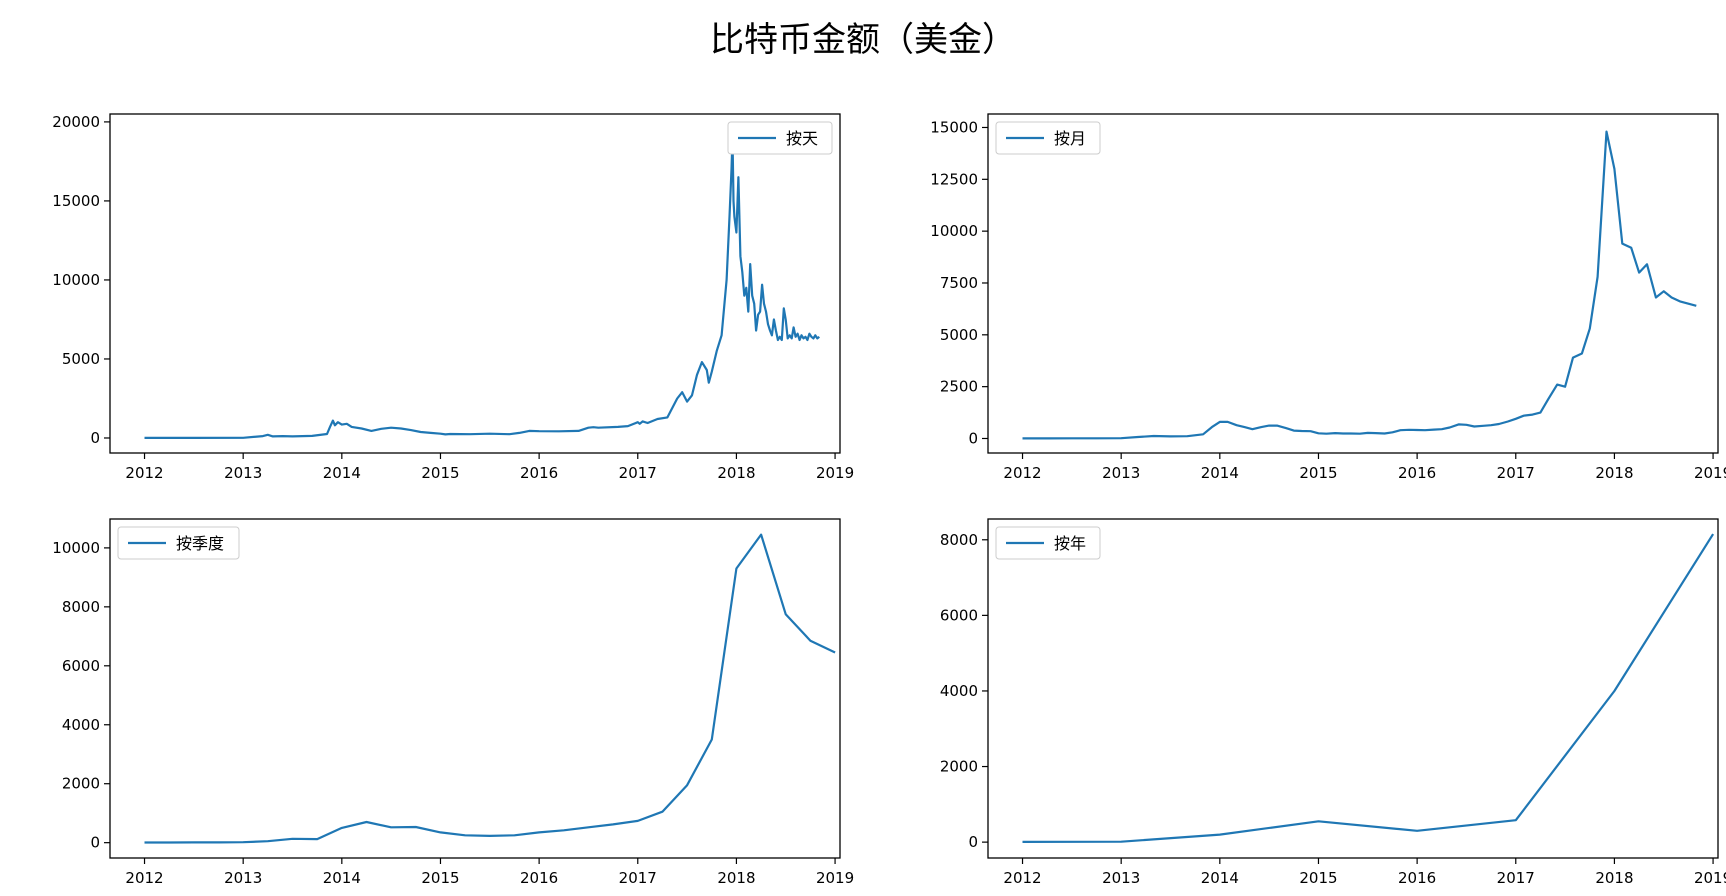 The height and width of the screenshot is (896, 1726). What do you see at coordinates (959, 387) in the screenshot?
I see `monthly-y-tick-label: 2500` at bounding box center [959, 387].